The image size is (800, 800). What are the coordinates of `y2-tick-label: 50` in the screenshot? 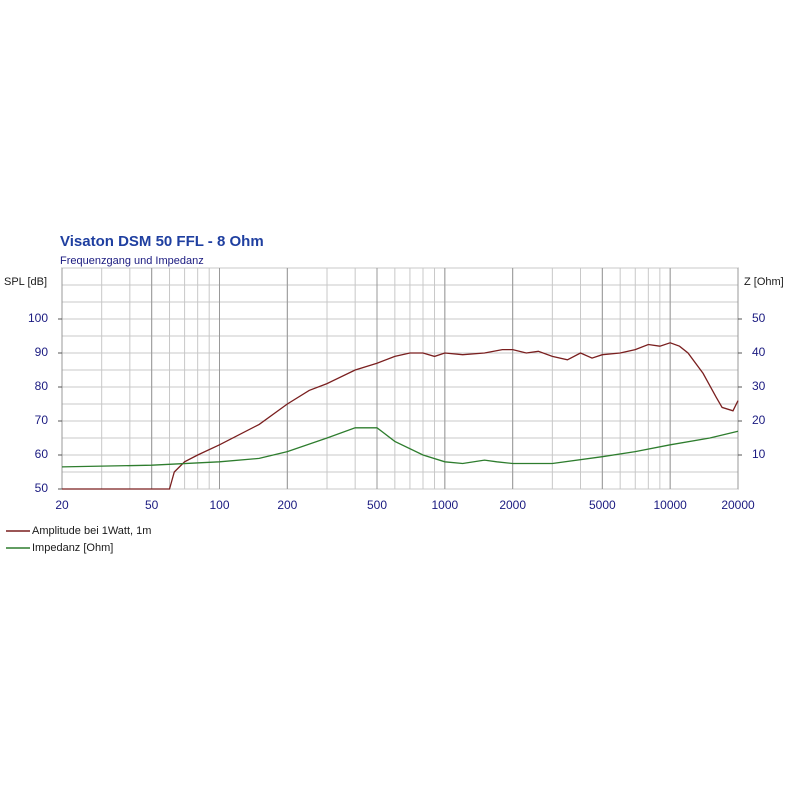 It's located at (759, 318).